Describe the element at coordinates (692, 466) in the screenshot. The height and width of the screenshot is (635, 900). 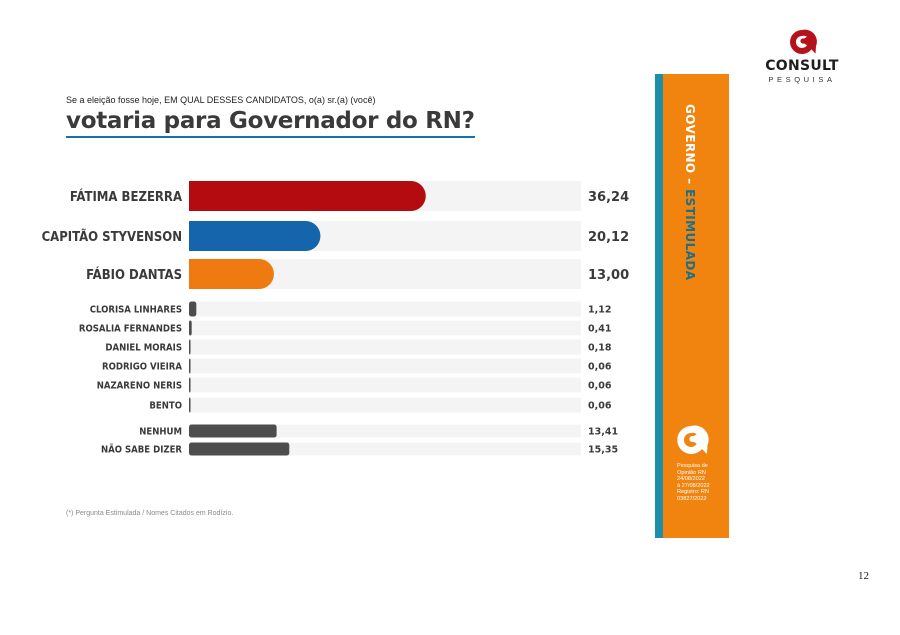
I see `meta-line: Pesquisa de` at that location.